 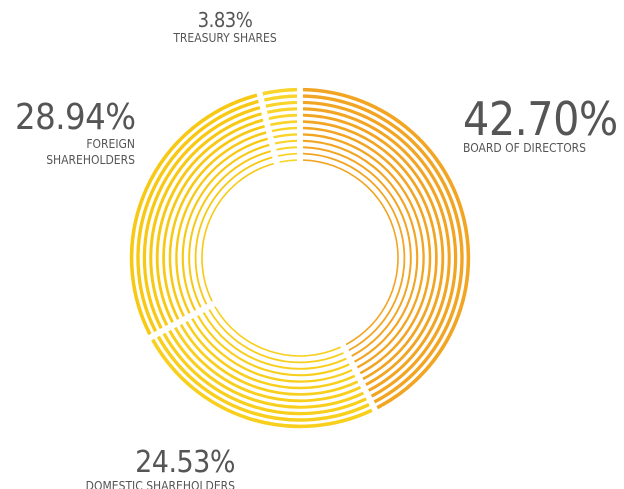 What do you see at coordinates (75, 117) in the screenshot?
I see `value-label: 28.94%` at bounding box center [75, 117].